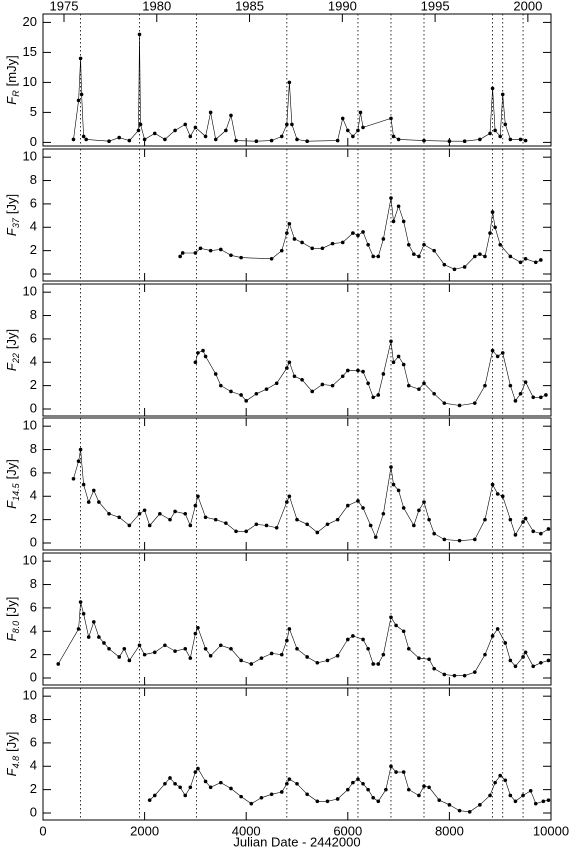 This screenshot has height=855, width=571. I want to click on y-label-unit: [Jy], so click(11, 339).